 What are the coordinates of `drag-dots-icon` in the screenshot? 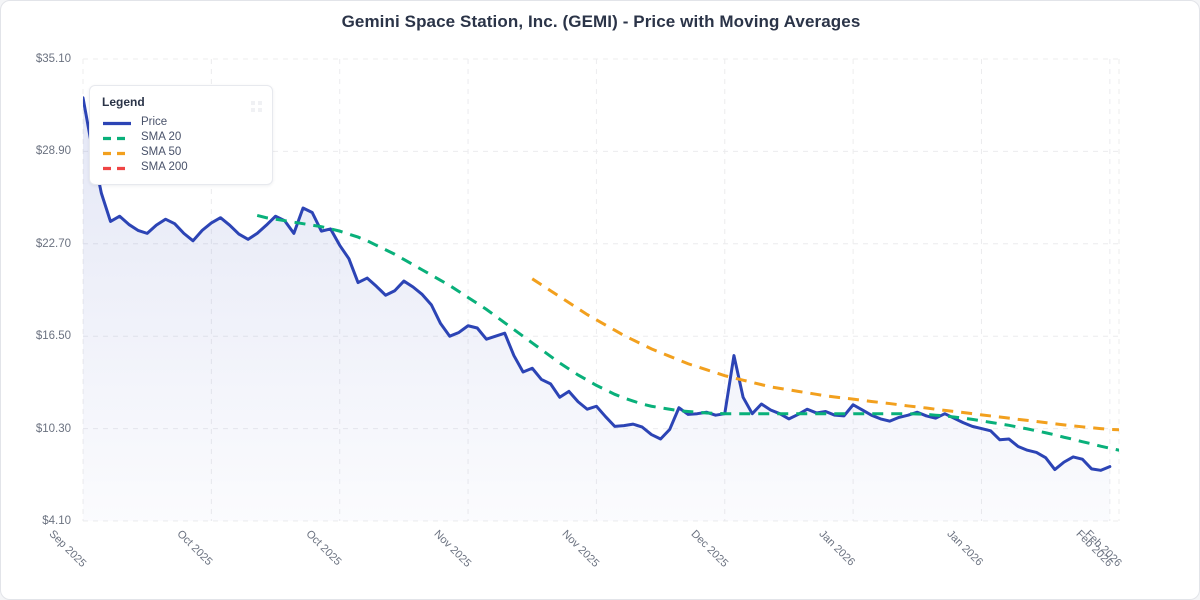 It's located at (256, 106).